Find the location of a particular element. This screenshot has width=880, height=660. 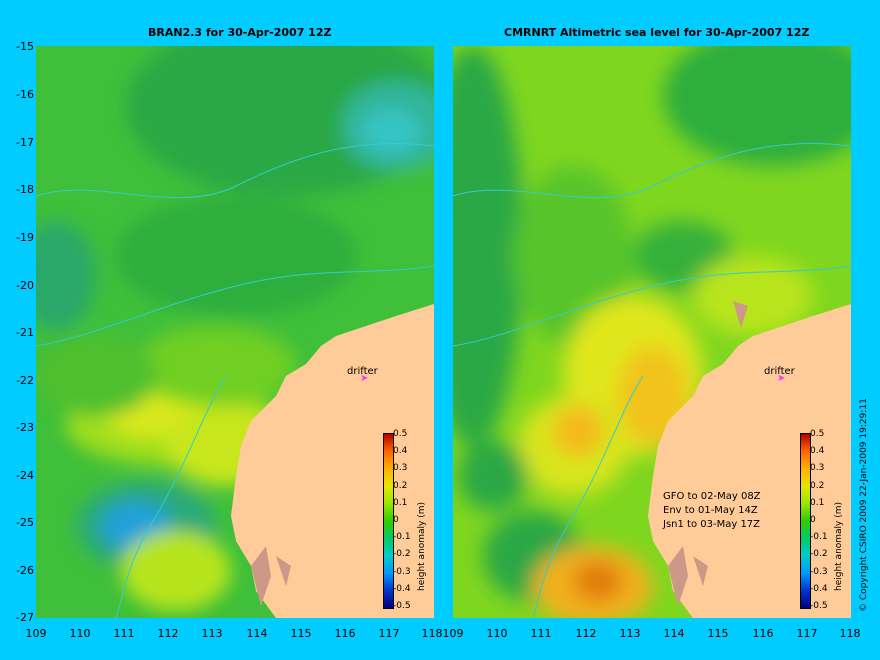

y-tick-label: -20 is located at coordinates (25, 285).